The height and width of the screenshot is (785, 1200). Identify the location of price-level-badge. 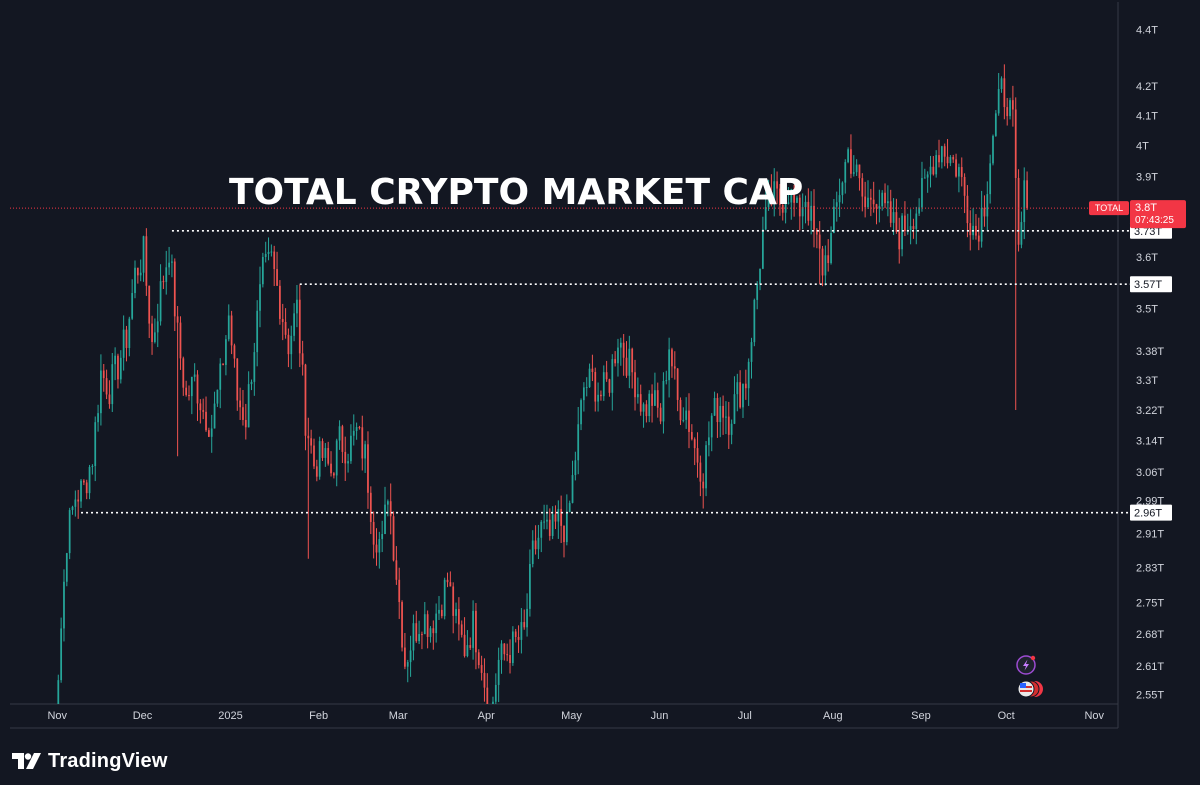
(1151, 284).